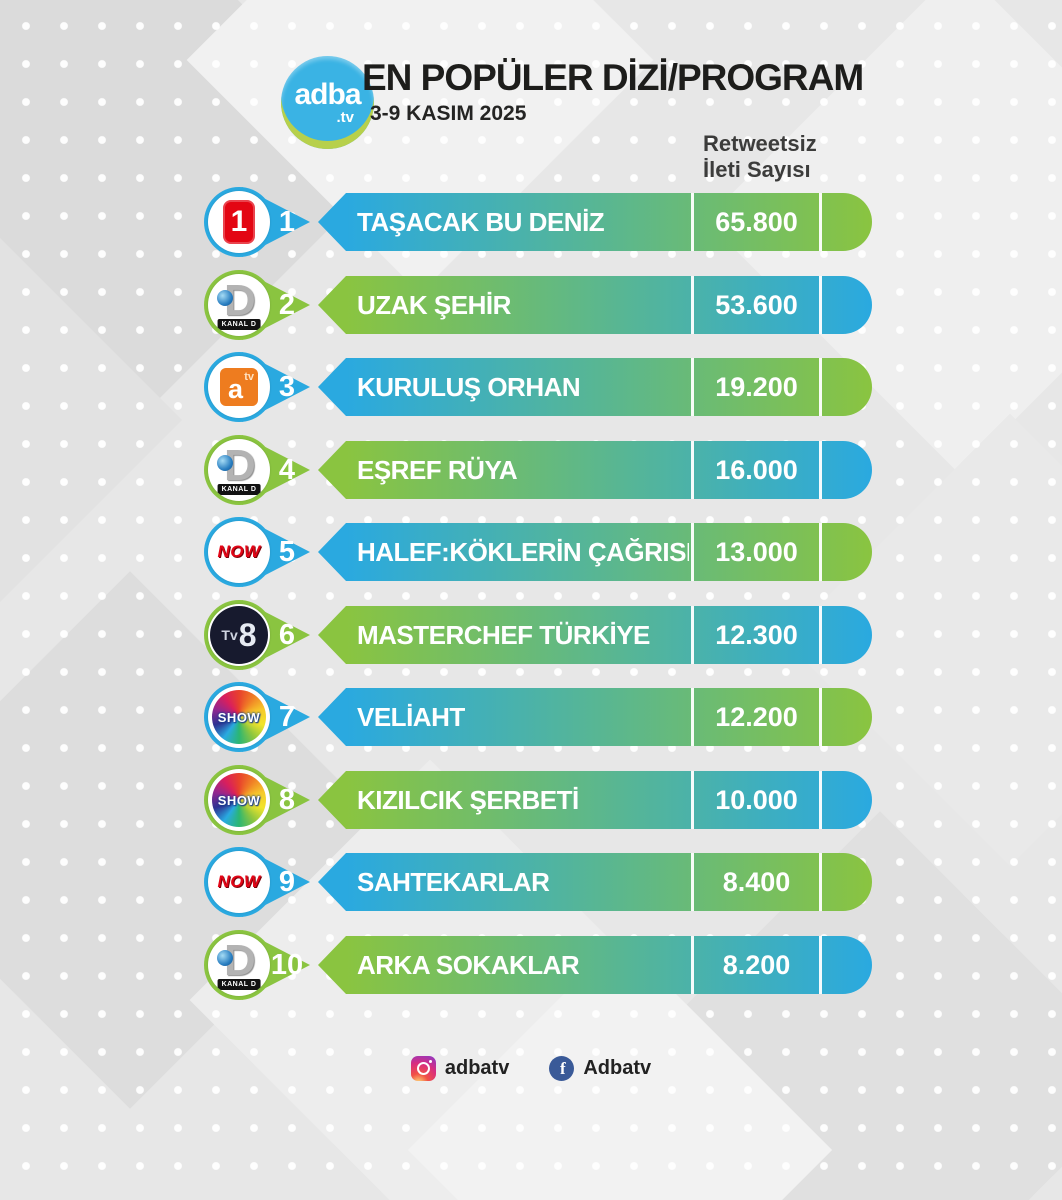 This screenshot has width=1062, height=1200. Describe the element at coordinates (595, 800) in the screenshot. I see `show-bar: KIZILCIK ŞERBETİ 10.000` at that location.